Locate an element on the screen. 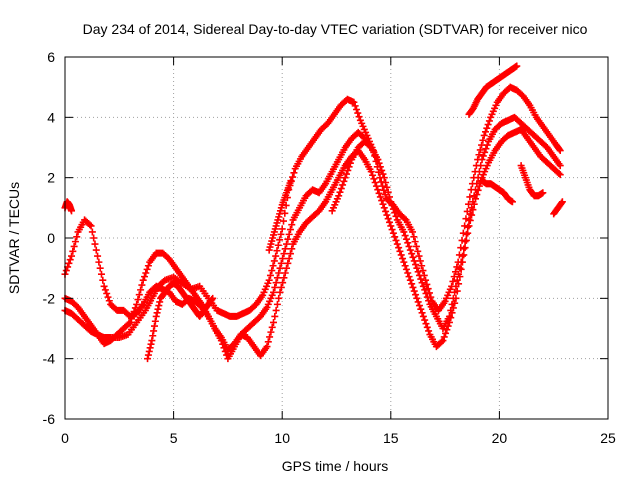  y-axis-label: SDTVAR / TECUs is located at coordinates (14, 238).